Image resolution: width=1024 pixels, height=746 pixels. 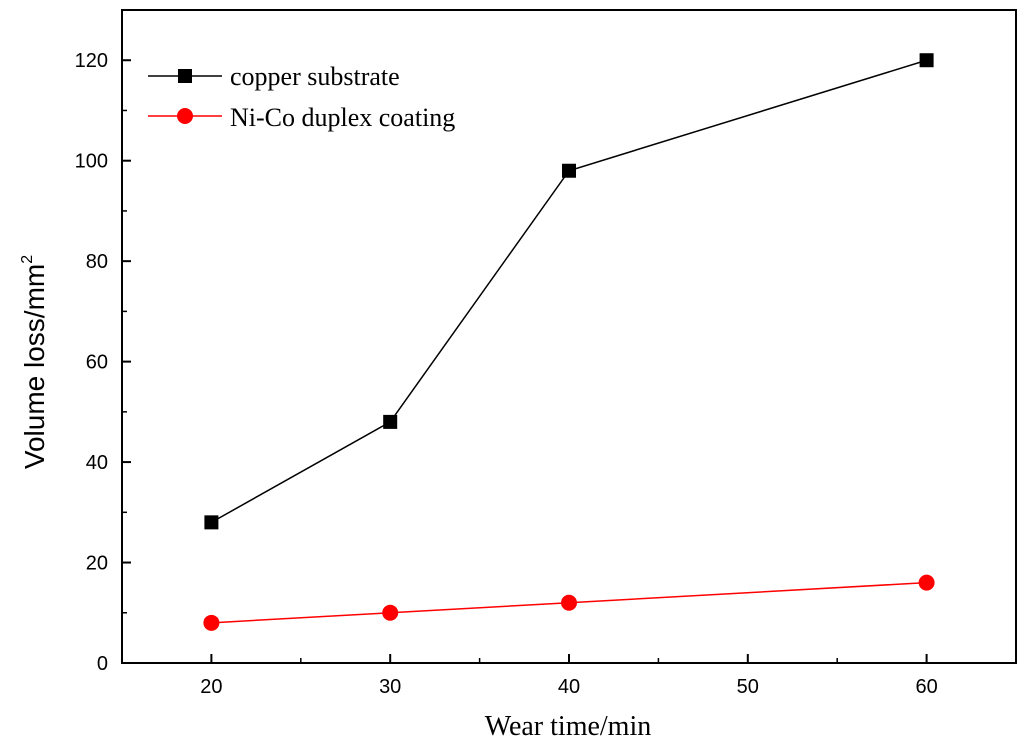 What do you see at coordinates (91, 162) in the screenshot?
I see `y-tick-label: 100` at bounding box center [91, 162].